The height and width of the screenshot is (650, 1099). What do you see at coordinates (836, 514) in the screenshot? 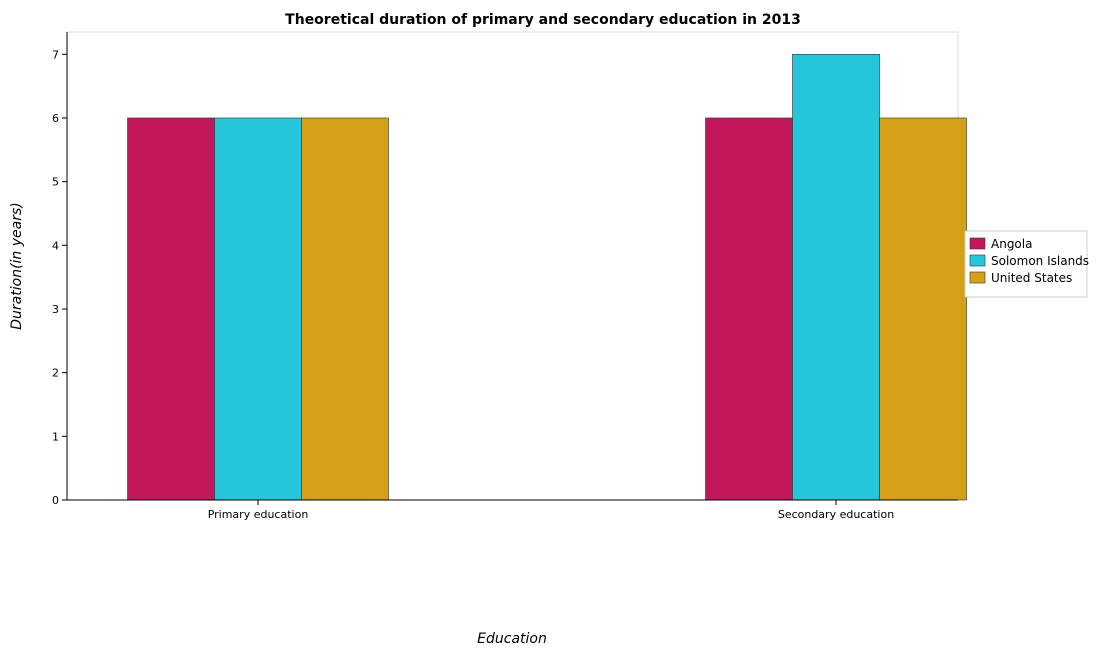
I see `x-tick-label: Secondary education` at bounding box center [836, 514].